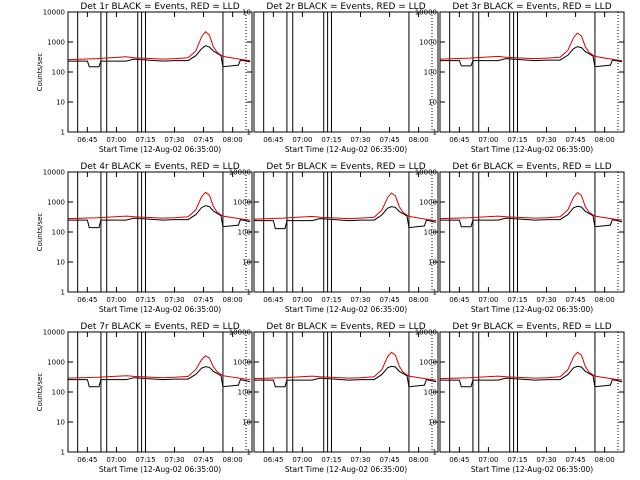 The width and height of the screenshot is (640, 480). I want to click on panel-title: Det 7r BLACK = Events, RED = LLD, so click(159, 327).